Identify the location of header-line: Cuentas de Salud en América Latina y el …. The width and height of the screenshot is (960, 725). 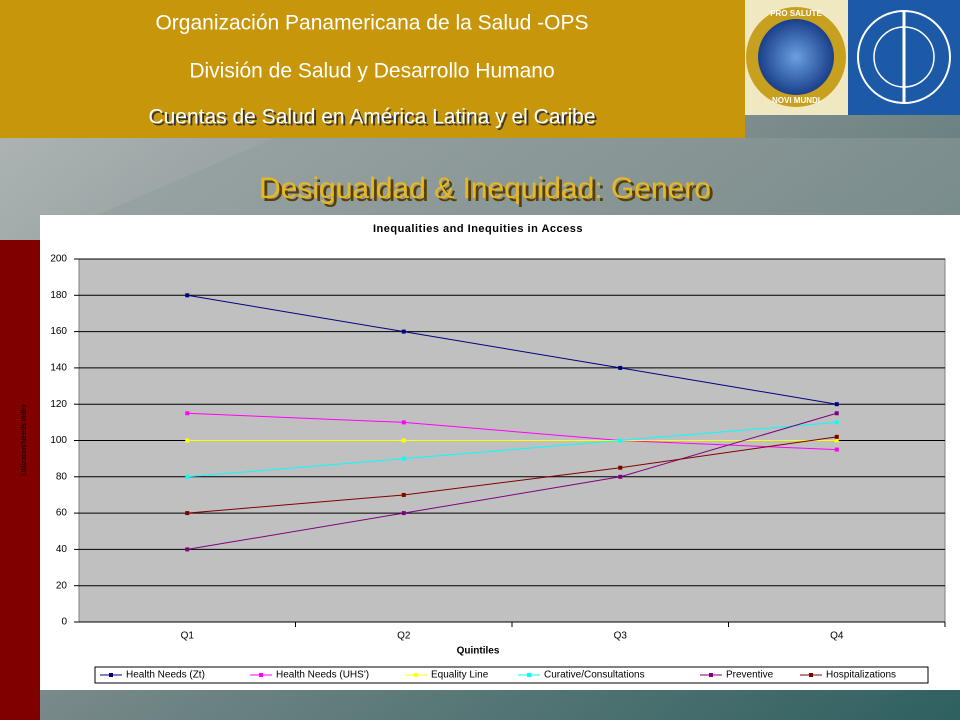
(371, 117).